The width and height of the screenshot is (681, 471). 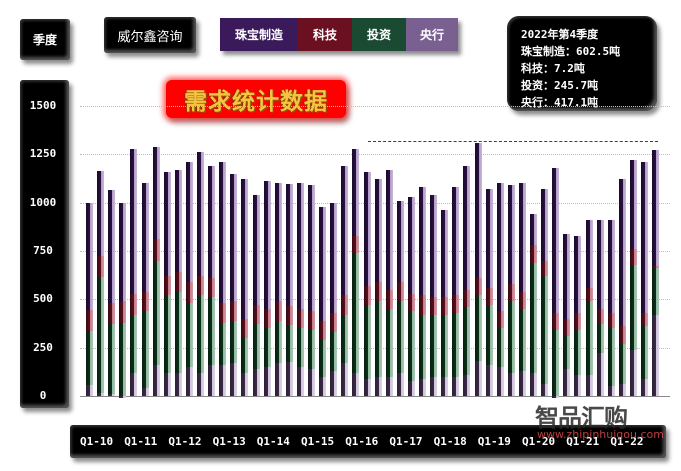 I want to click on x-tick-label: Q1-10, so click(x=97, y=441).